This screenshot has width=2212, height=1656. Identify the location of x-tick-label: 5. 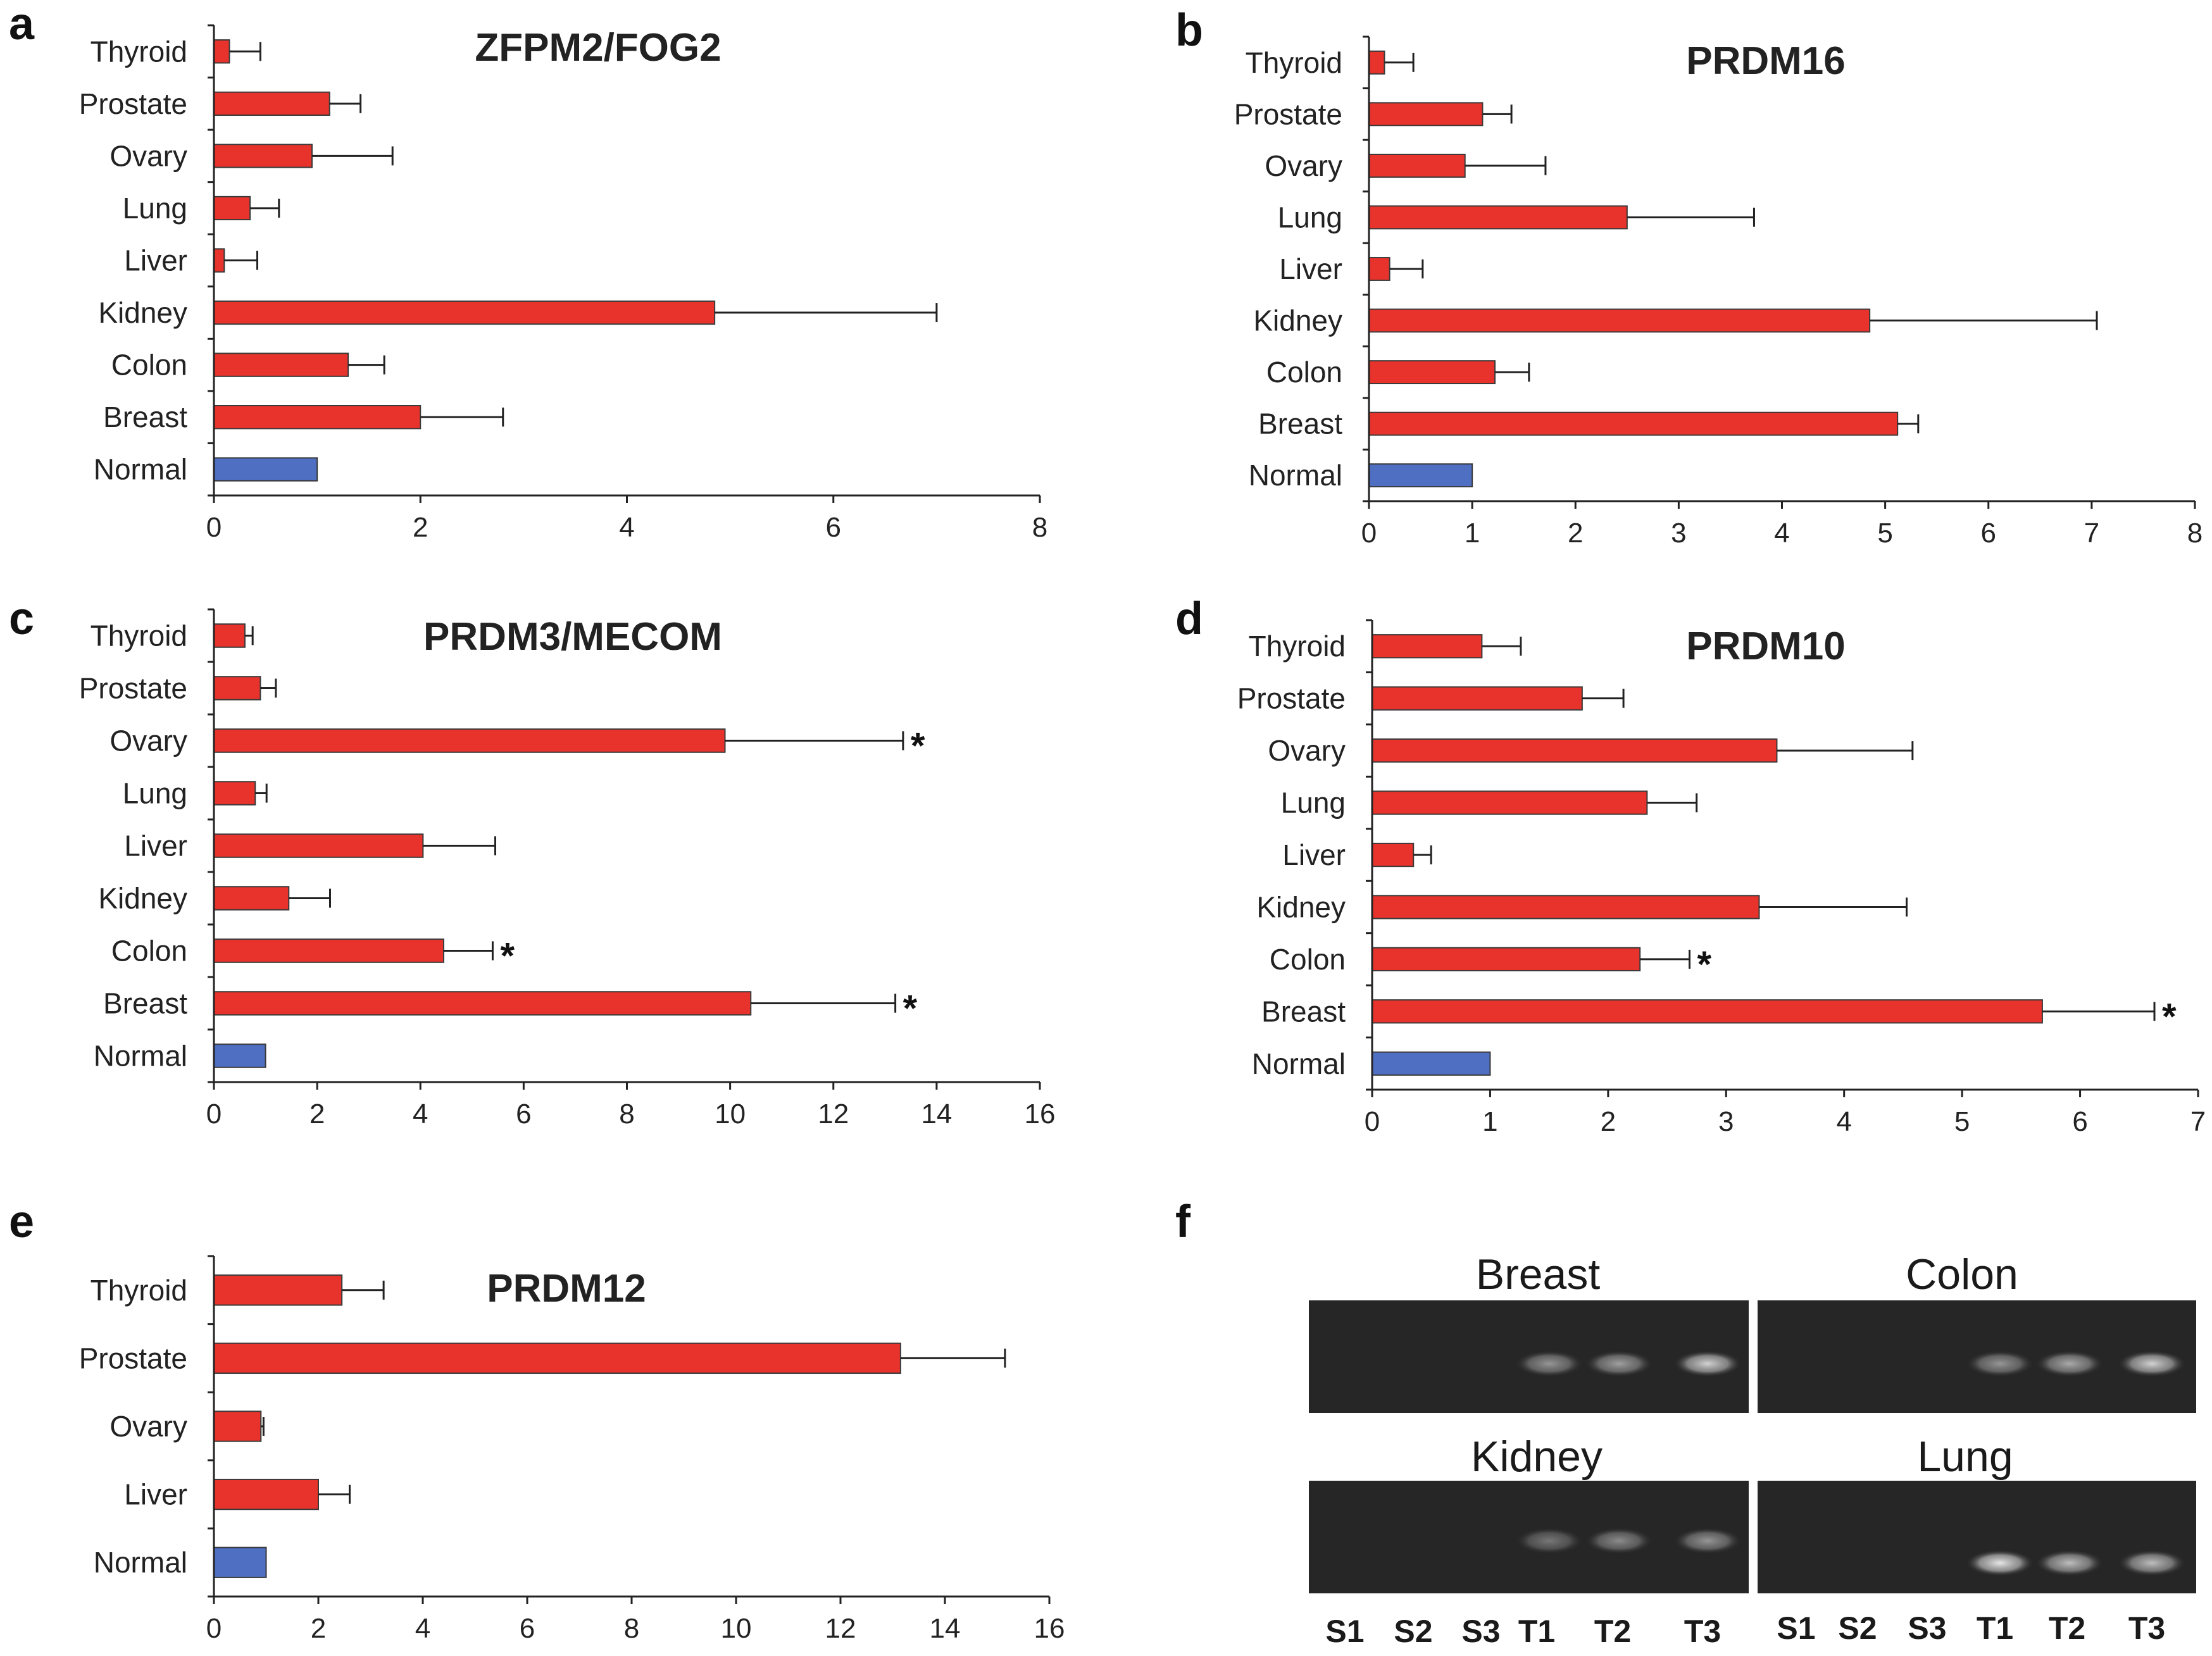
(1962, 1121).